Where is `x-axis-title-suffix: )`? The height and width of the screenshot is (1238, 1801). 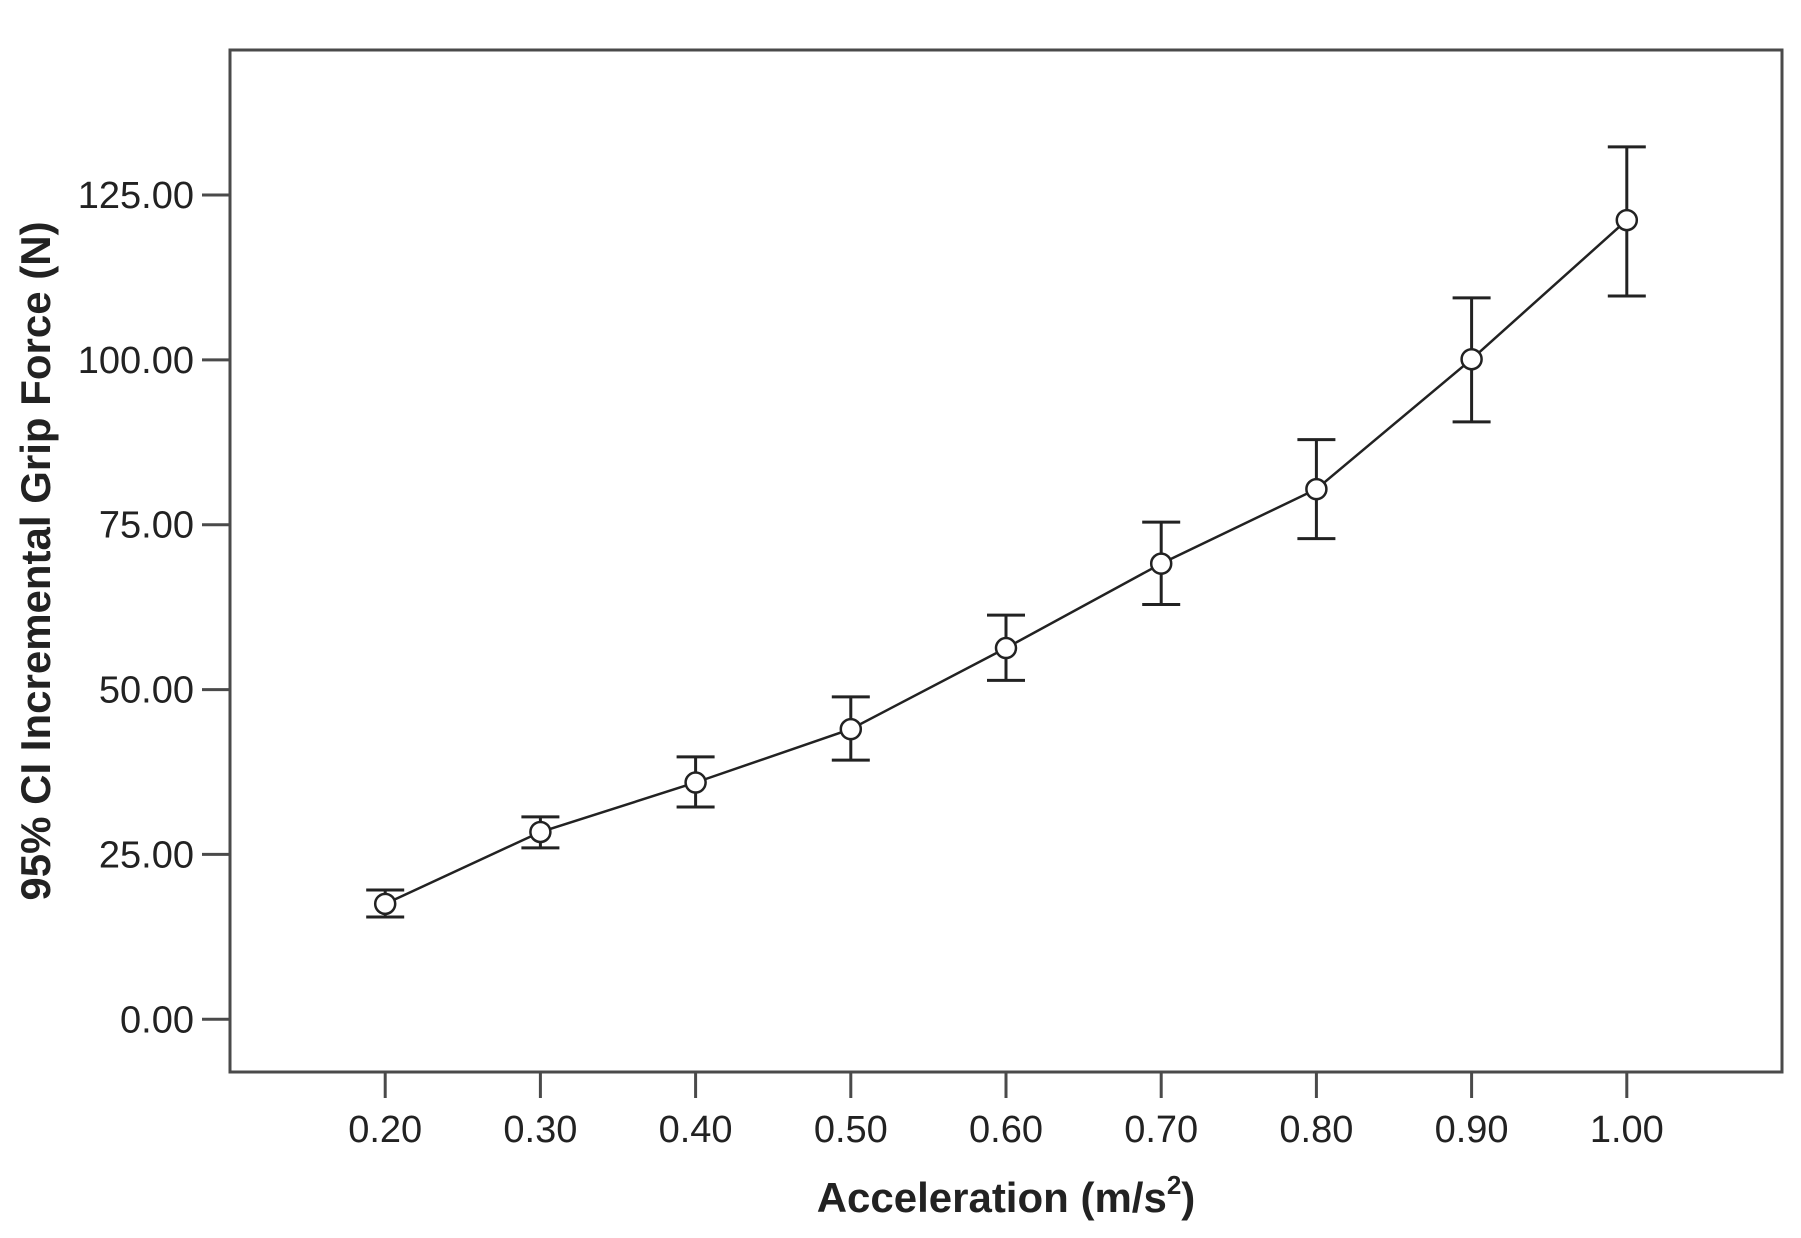 x-axis-title-suffix: ) is located at coordinates (1188, 1197).